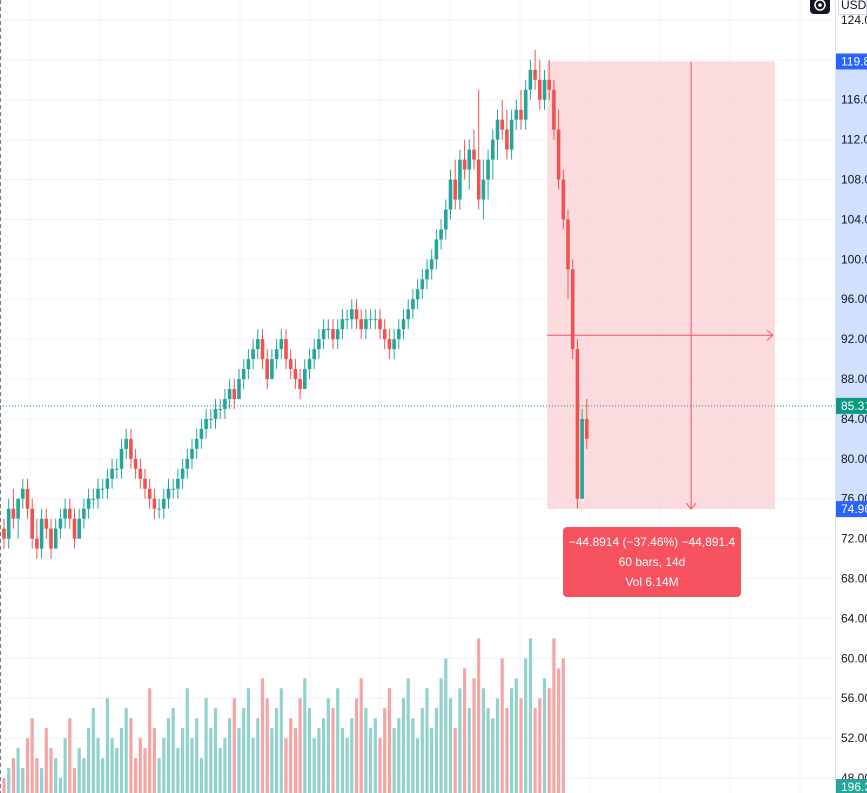  I want to click on price-tick-label: 108.00, so click(854, 180).